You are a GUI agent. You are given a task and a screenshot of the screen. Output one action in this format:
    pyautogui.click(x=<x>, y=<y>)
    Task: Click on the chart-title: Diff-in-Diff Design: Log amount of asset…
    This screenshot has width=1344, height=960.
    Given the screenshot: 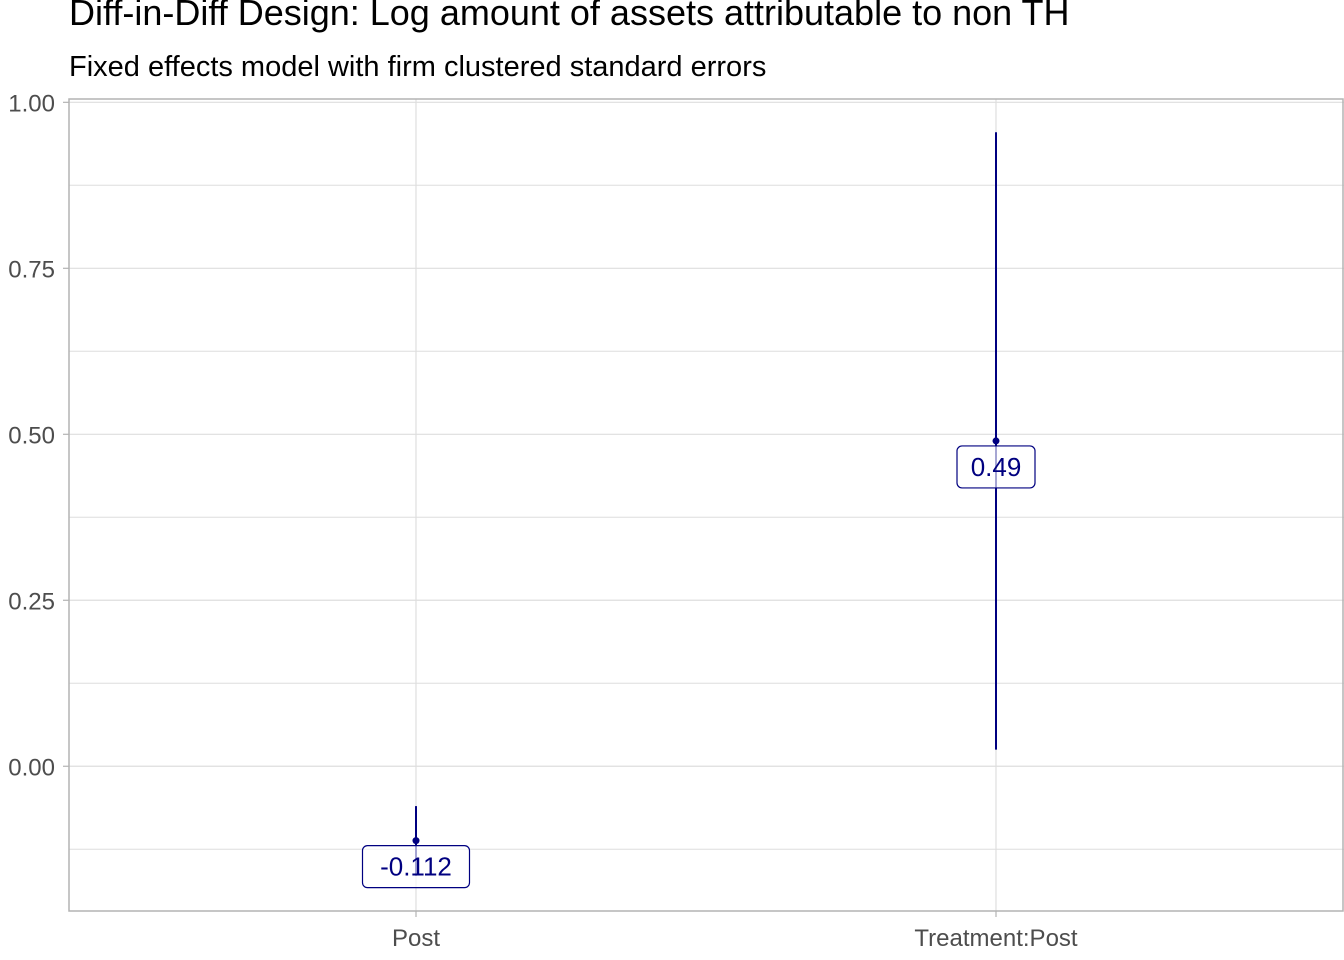 What is the action you would take?
    pyautogui.click(x=569, y=16)
    